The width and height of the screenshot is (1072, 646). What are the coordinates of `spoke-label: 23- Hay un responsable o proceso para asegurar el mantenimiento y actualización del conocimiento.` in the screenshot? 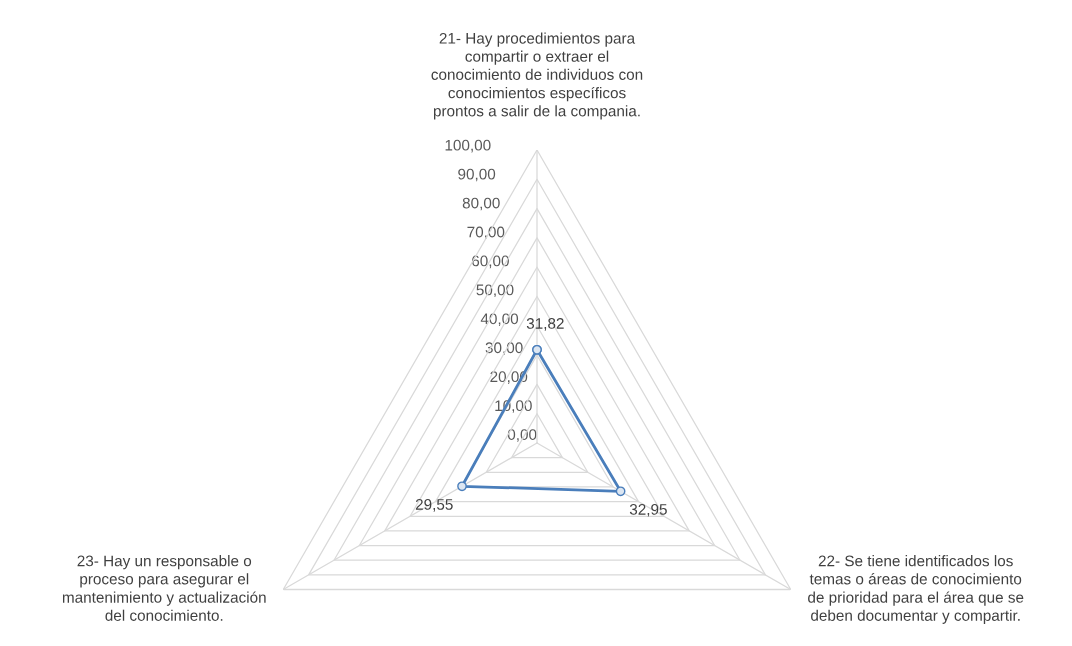 It's located at (164, 588).